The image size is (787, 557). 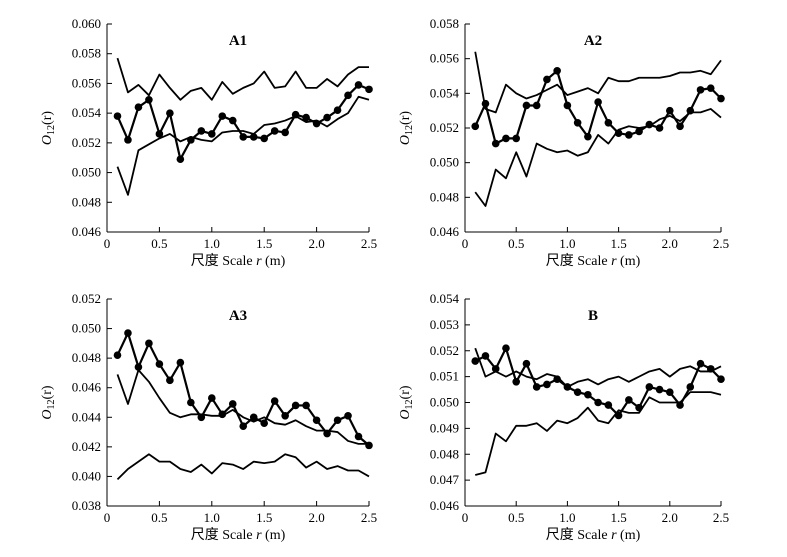 I want to click on y-tick-label: 0.056, so click(x=445, y=58).